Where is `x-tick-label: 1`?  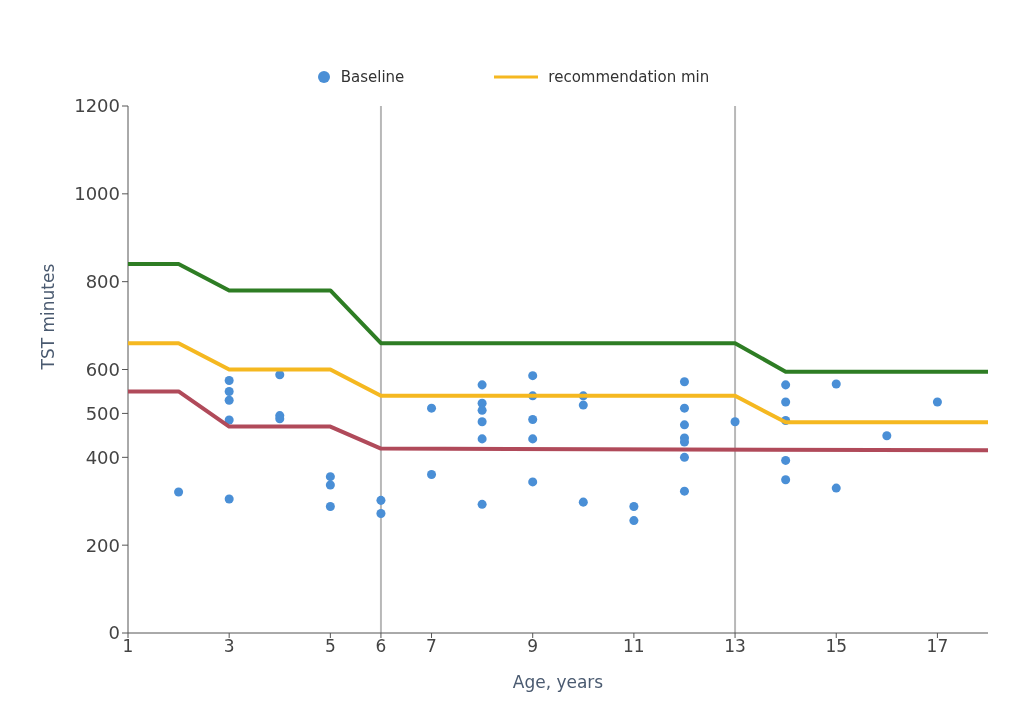
x-tick-label: 1 is located at coordinates (128, 646).